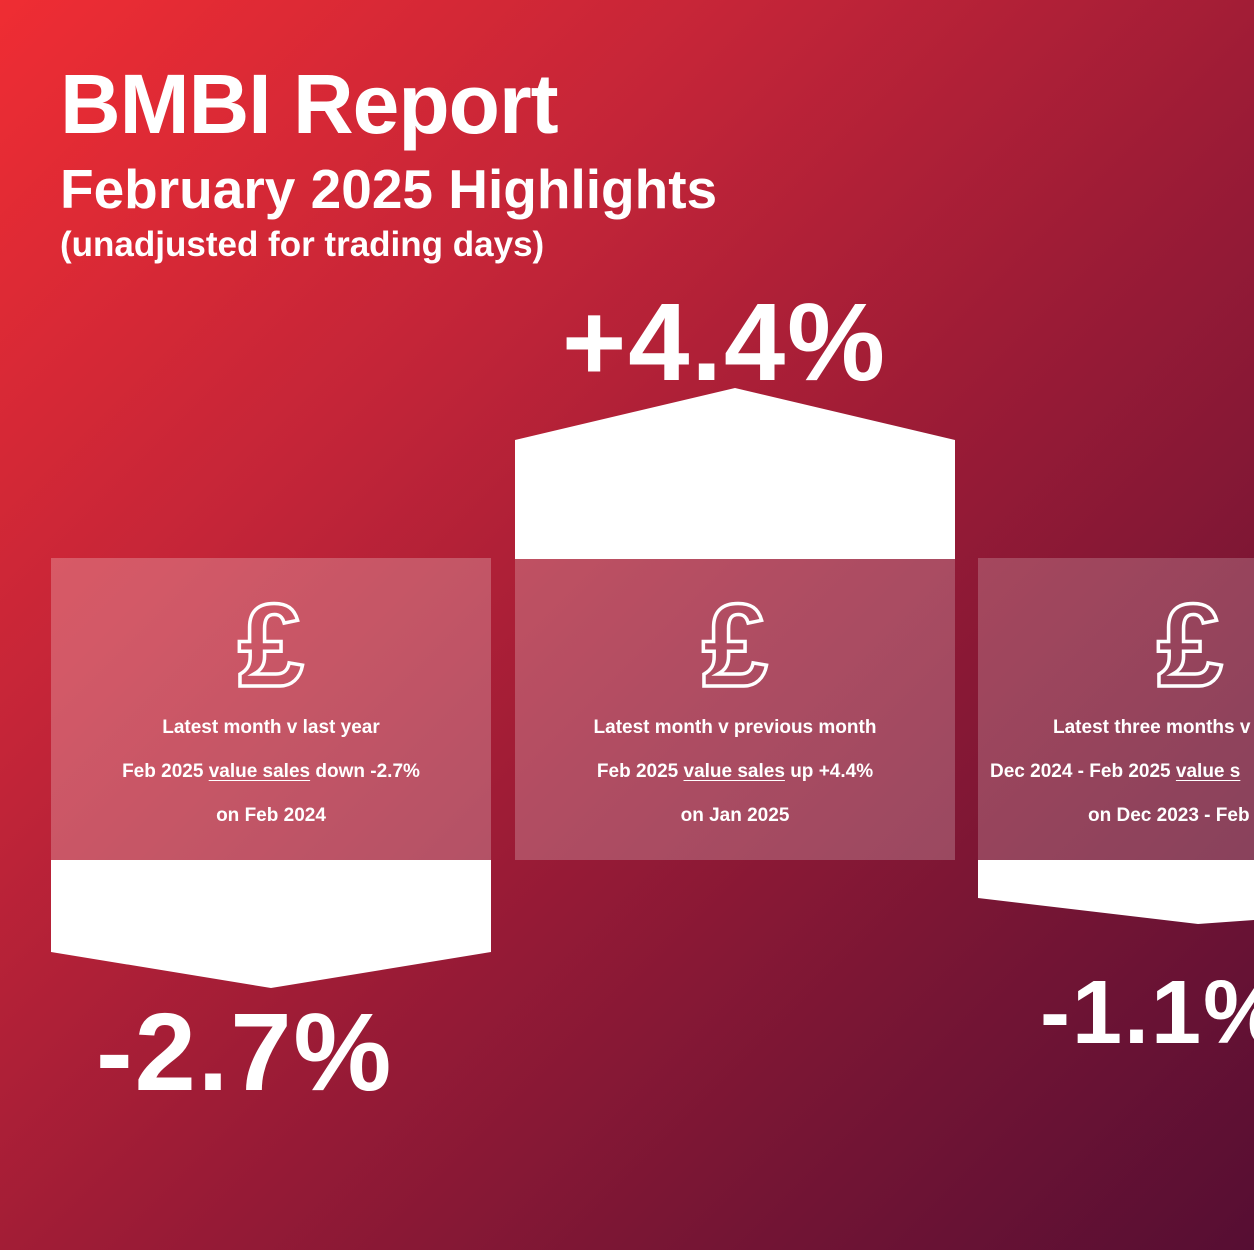 The image size is (1254, 1250). Describe the element at coordinates (735, 473) in the screenshot. I see `up-arrow-shape` at that location.